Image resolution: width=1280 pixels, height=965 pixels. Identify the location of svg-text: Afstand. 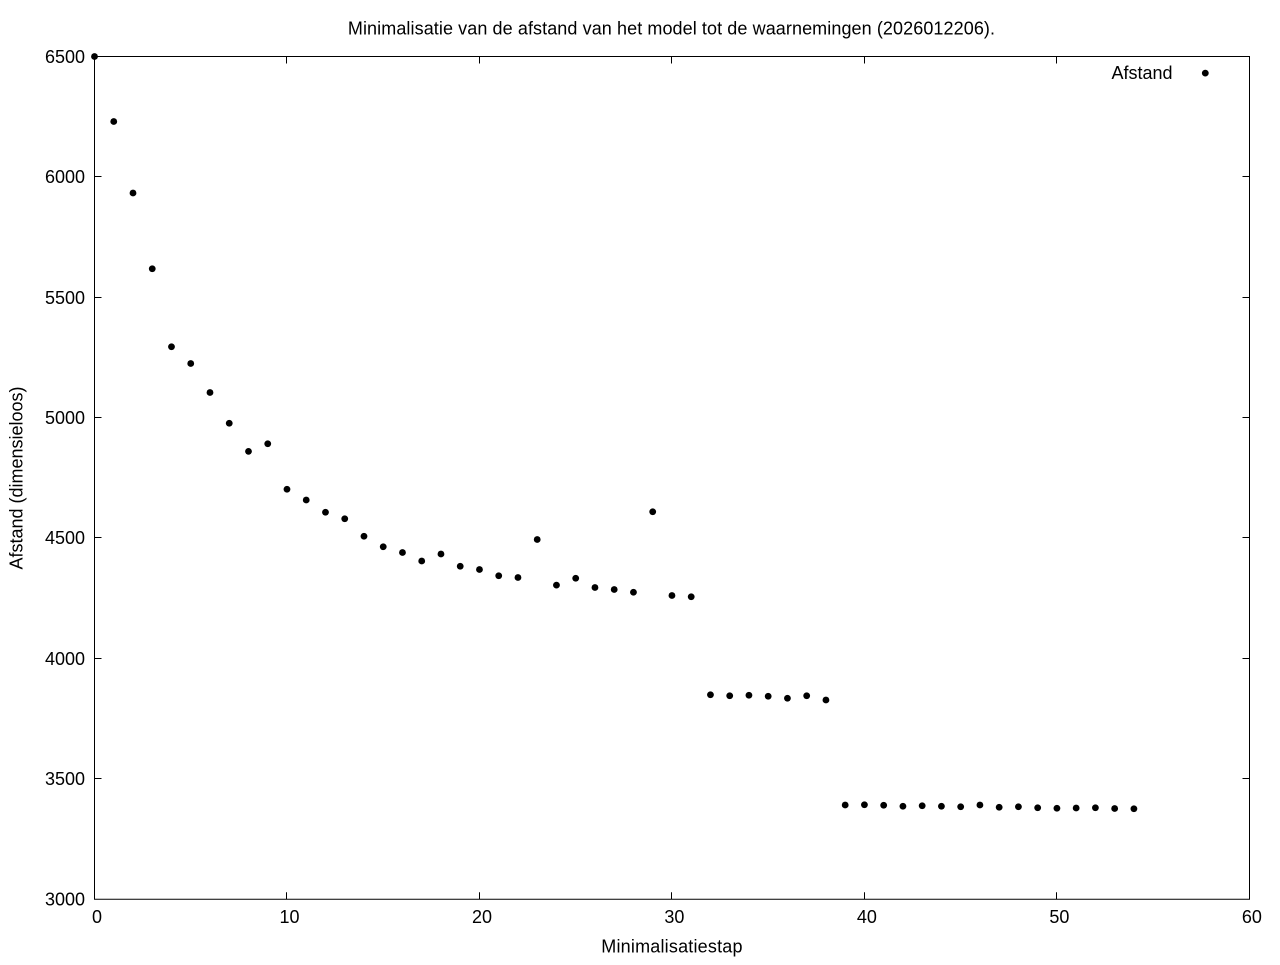
(1141, 73).